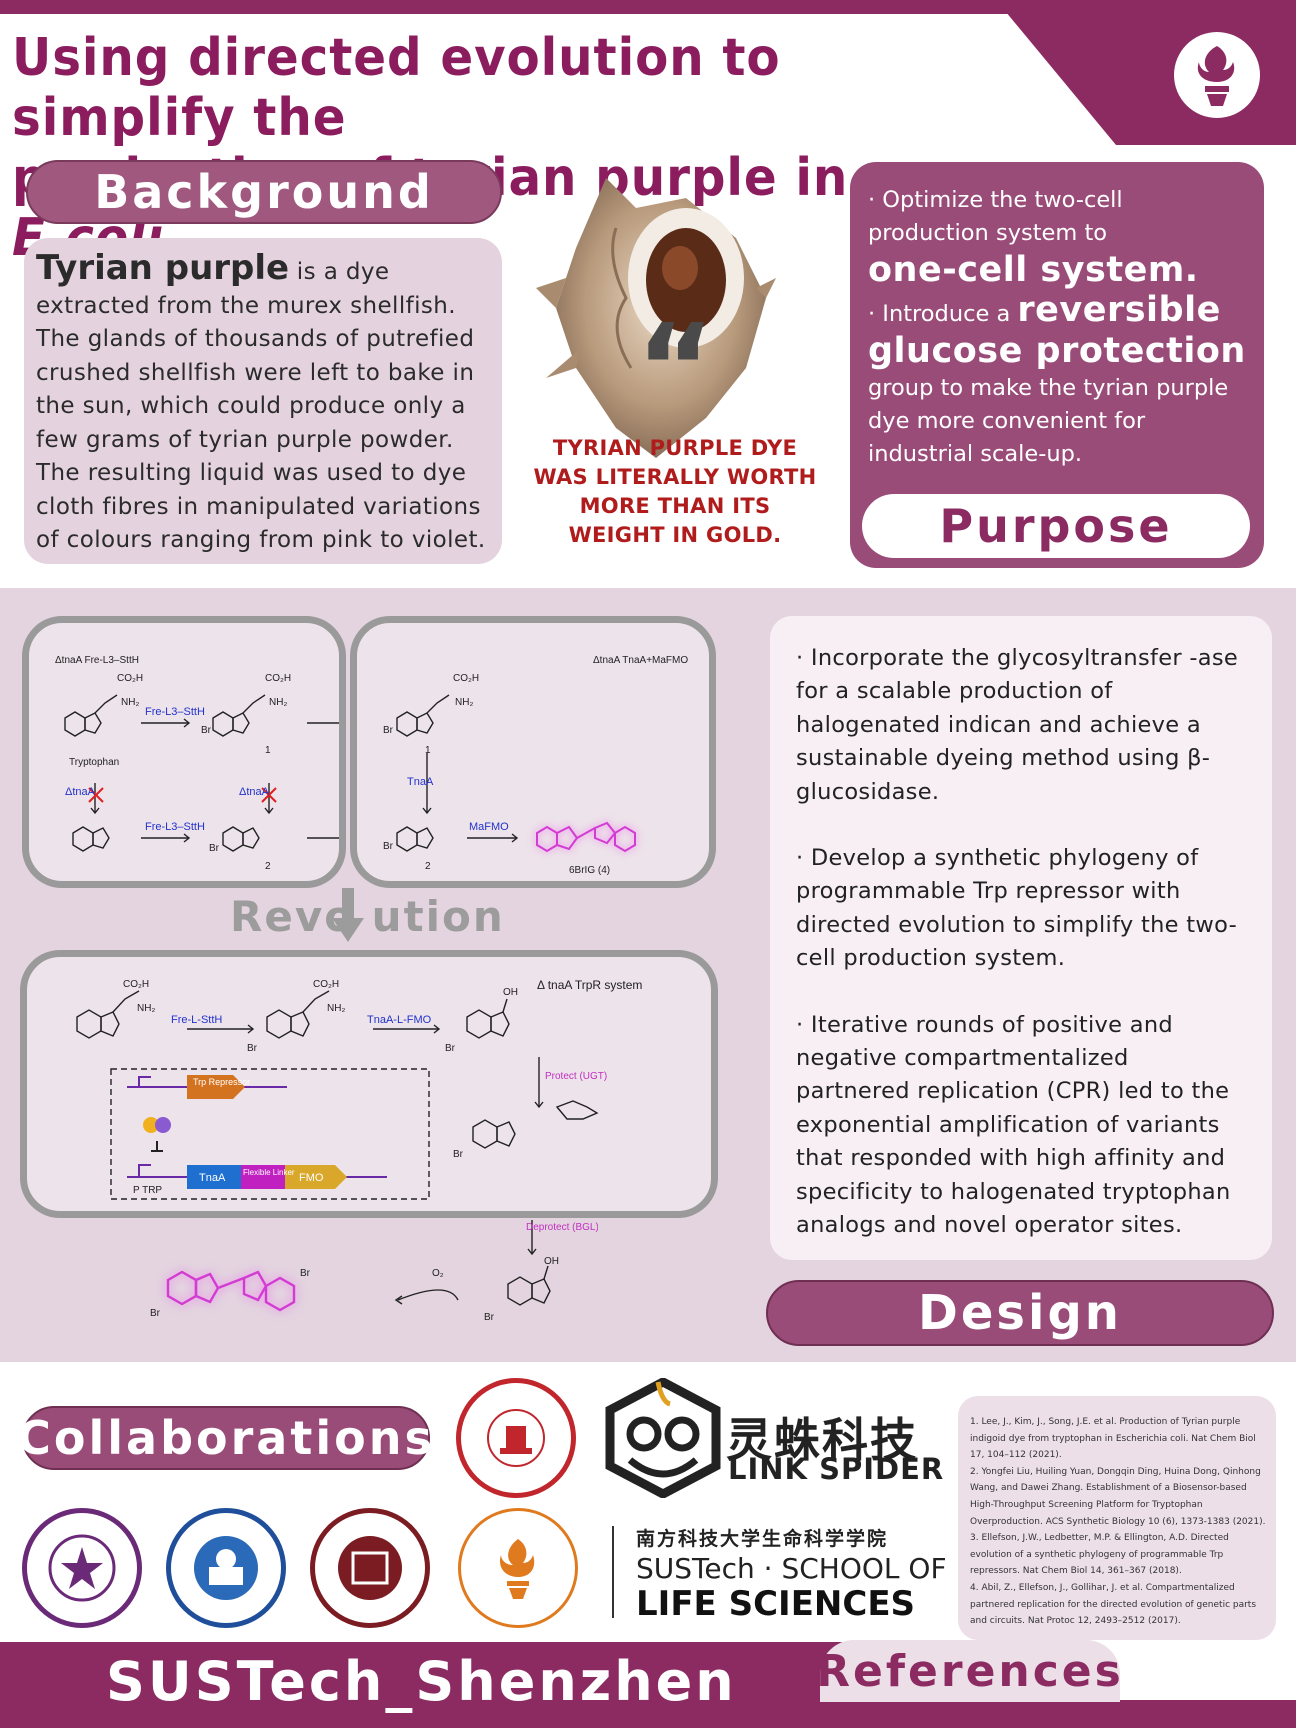  What do you see at coordinates (147, 1190) in the screenshot?
I see `svg-text: P TRP` at bounding box center [147, 1190].